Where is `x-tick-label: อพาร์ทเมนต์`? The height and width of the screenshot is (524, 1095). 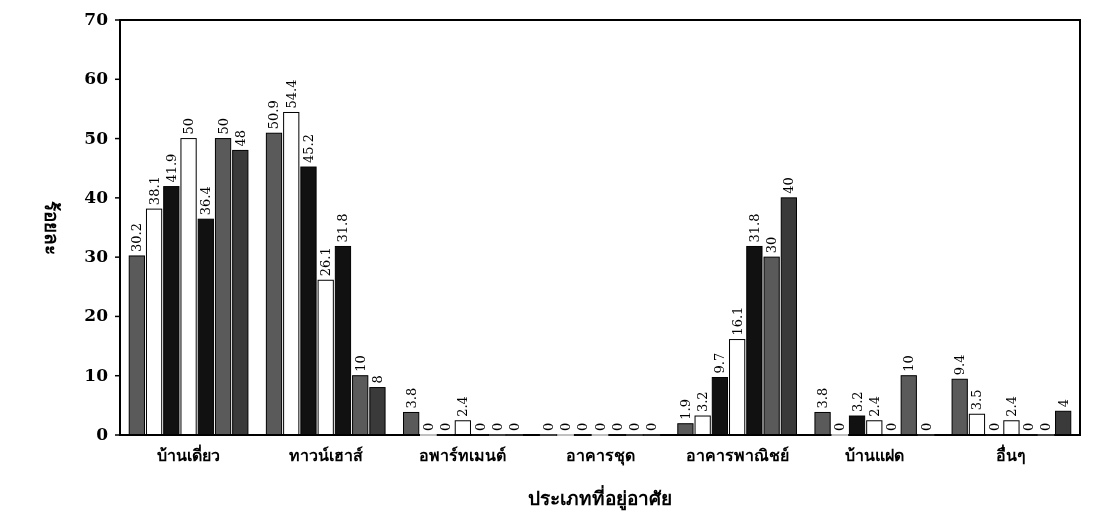
x-tick-label: อพาร์ทเมนต์ is located at coordinates (463, 455).